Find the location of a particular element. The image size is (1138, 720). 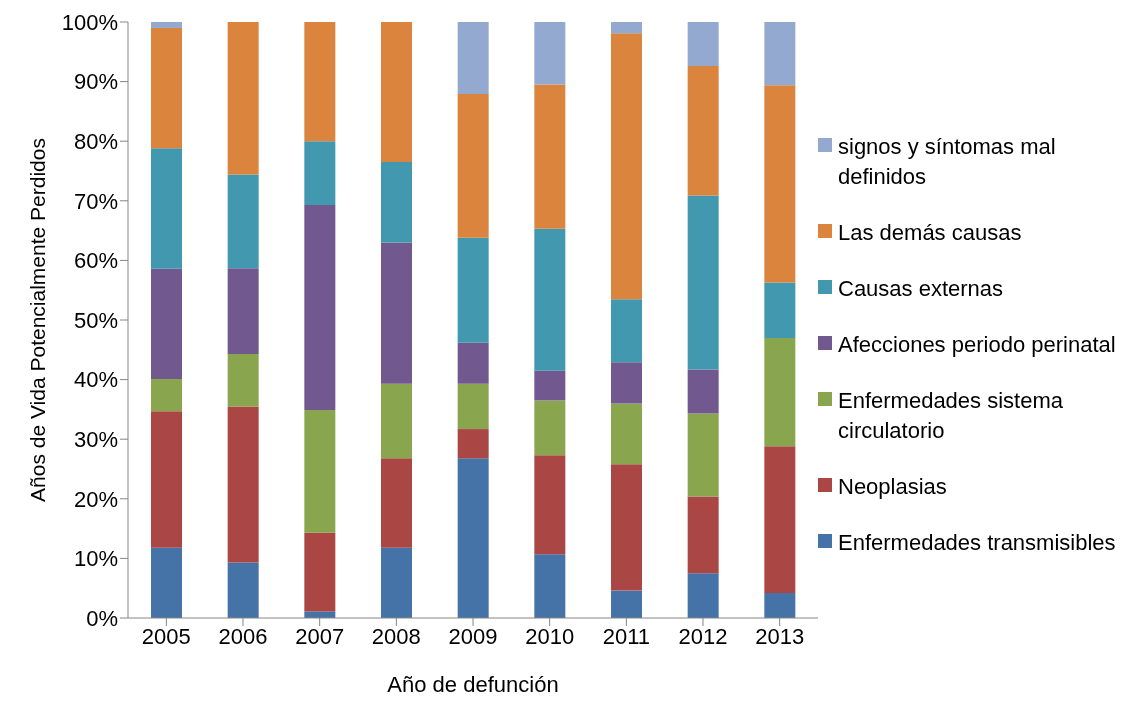

x-tick-label: 2012 is located at coordinates (703, 636).